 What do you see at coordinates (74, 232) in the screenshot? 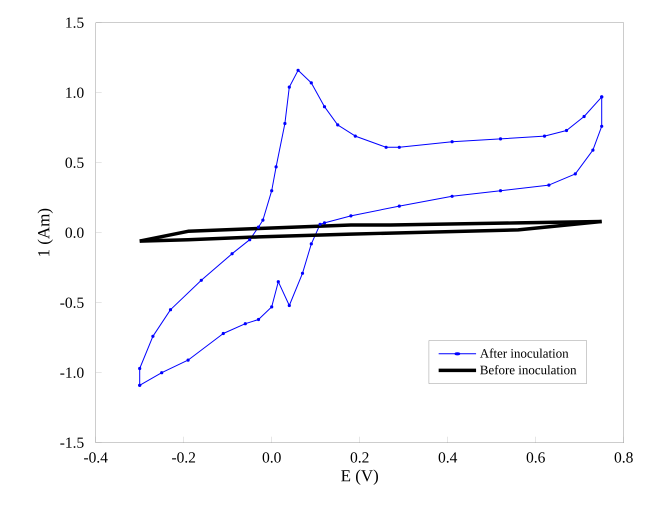
I see `y-tick-label: 0.0` at bounding box center [74, 232].